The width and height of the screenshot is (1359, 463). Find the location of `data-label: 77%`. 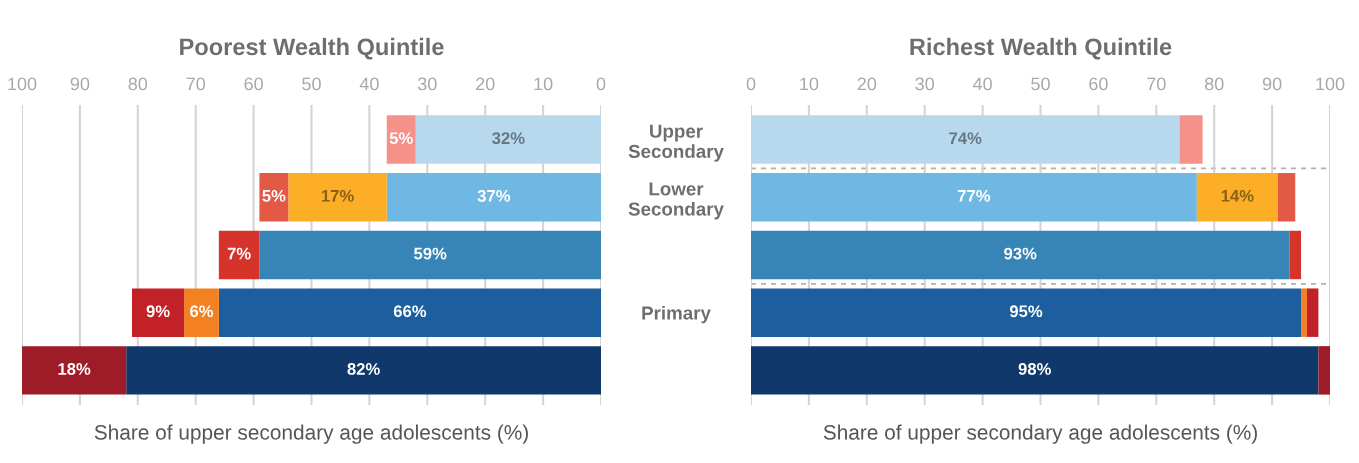

data-label: 77% is located at coordinates (974, 195).